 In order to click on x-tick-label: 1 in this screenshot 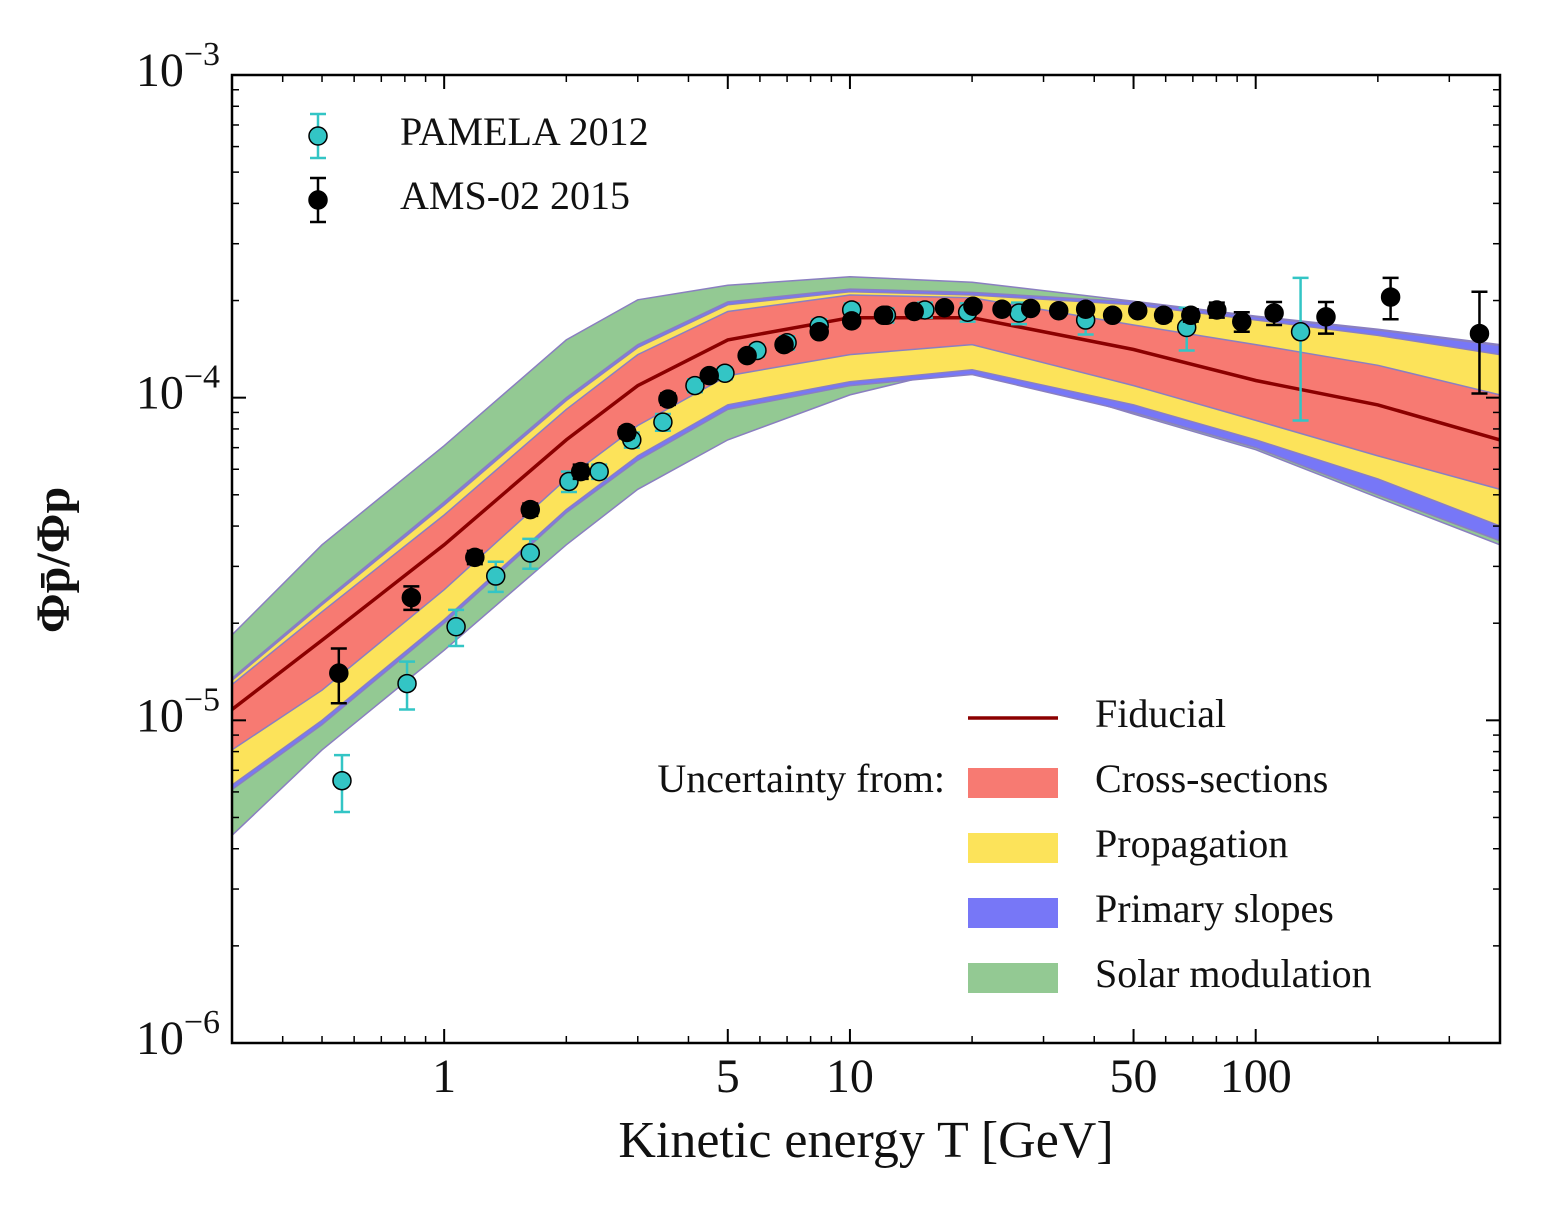, I will do `click(444, 1076)`.